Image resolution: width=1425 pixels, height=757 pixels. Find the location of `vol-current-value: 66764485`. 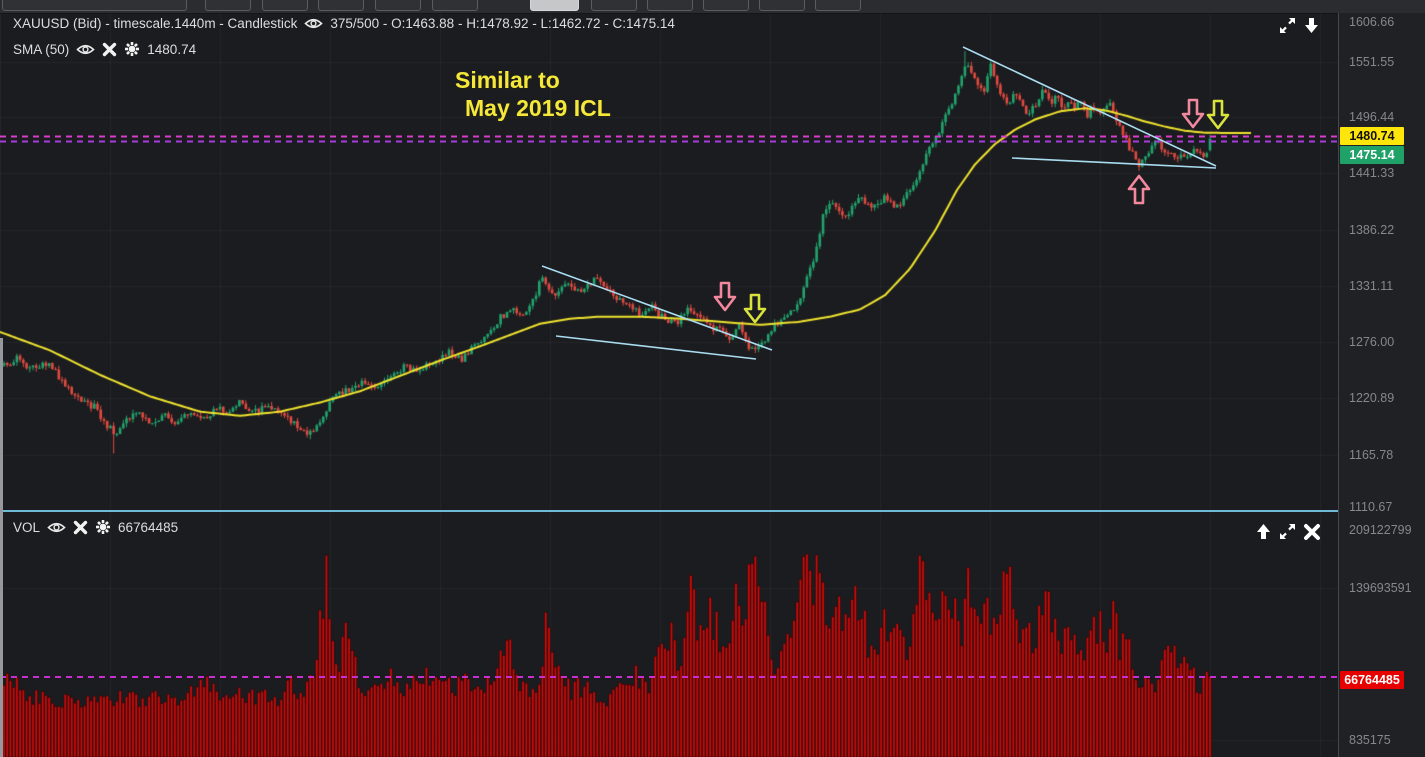

vol-current-value: 66764485 is located at coordinates (148, 527).